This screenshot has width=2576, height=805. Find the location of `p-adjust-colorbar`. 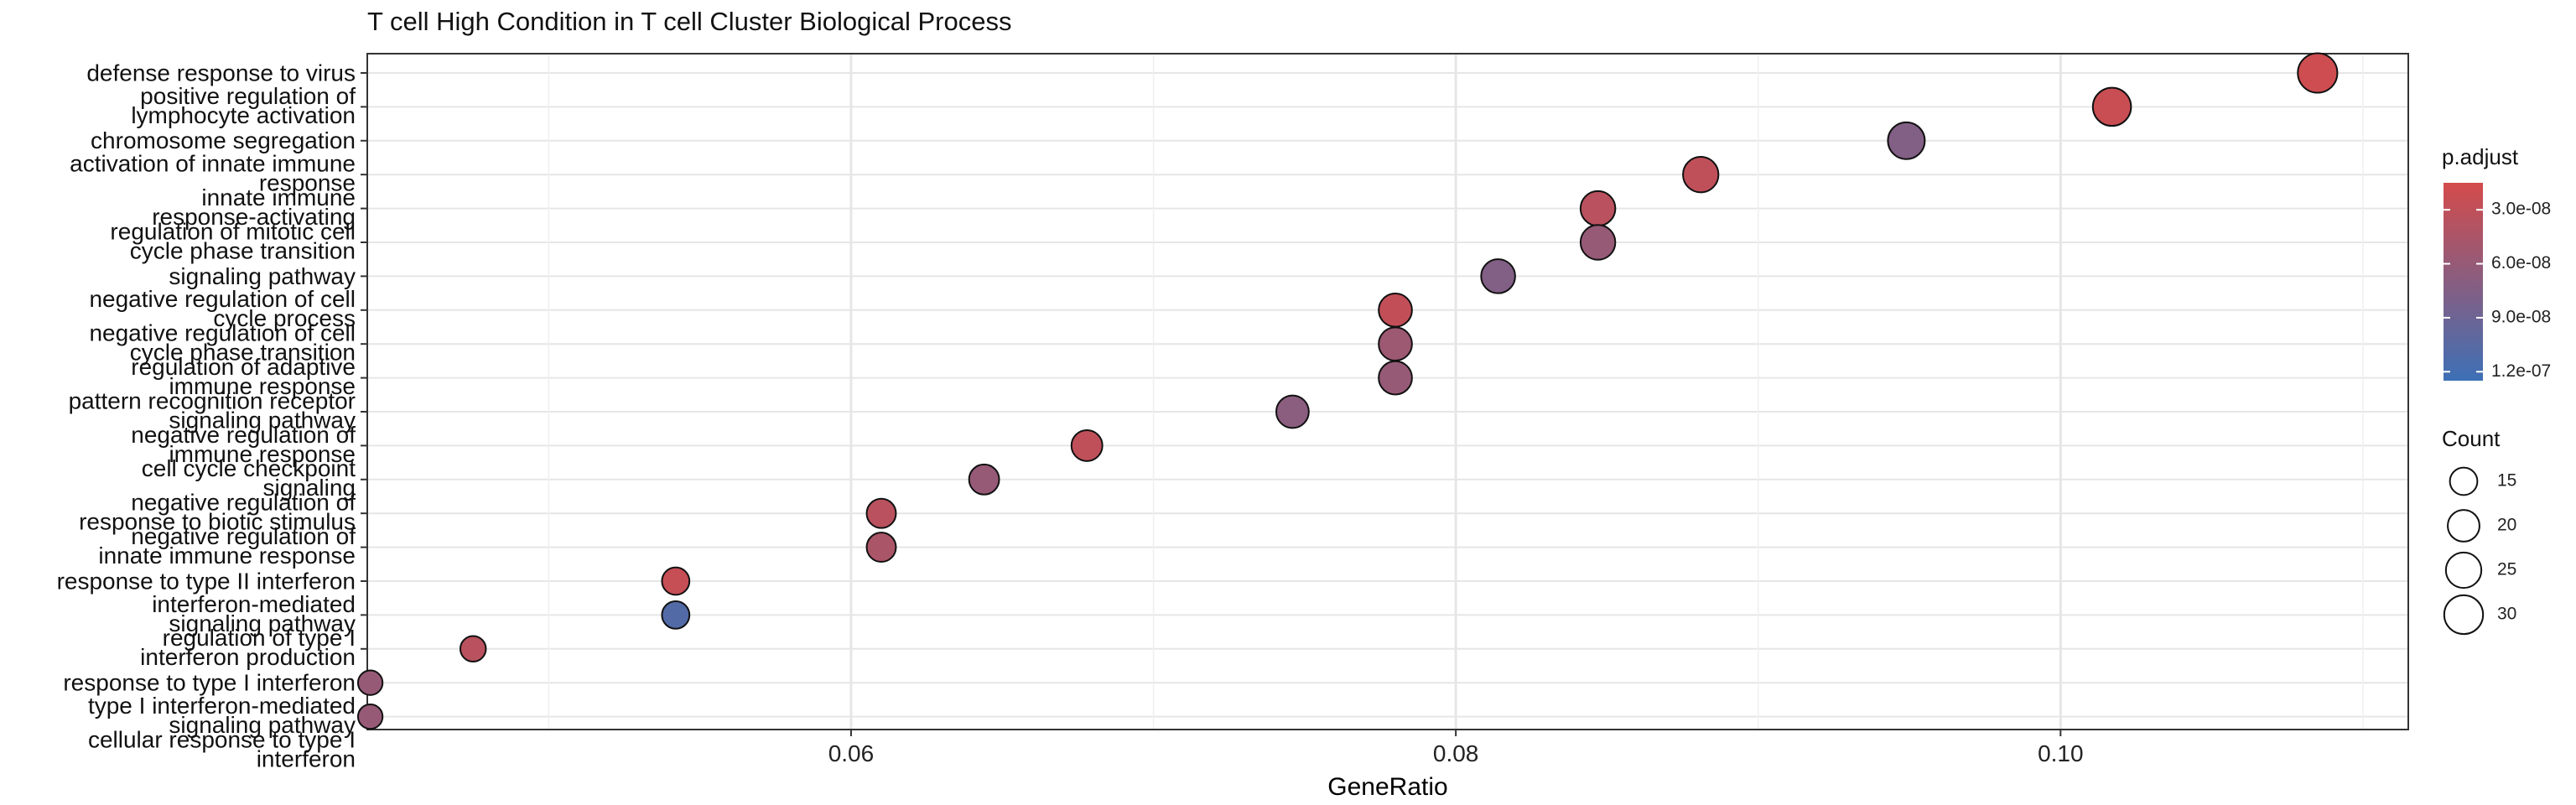

p-adjust-colorbar is located at coordinates (2463, 282).